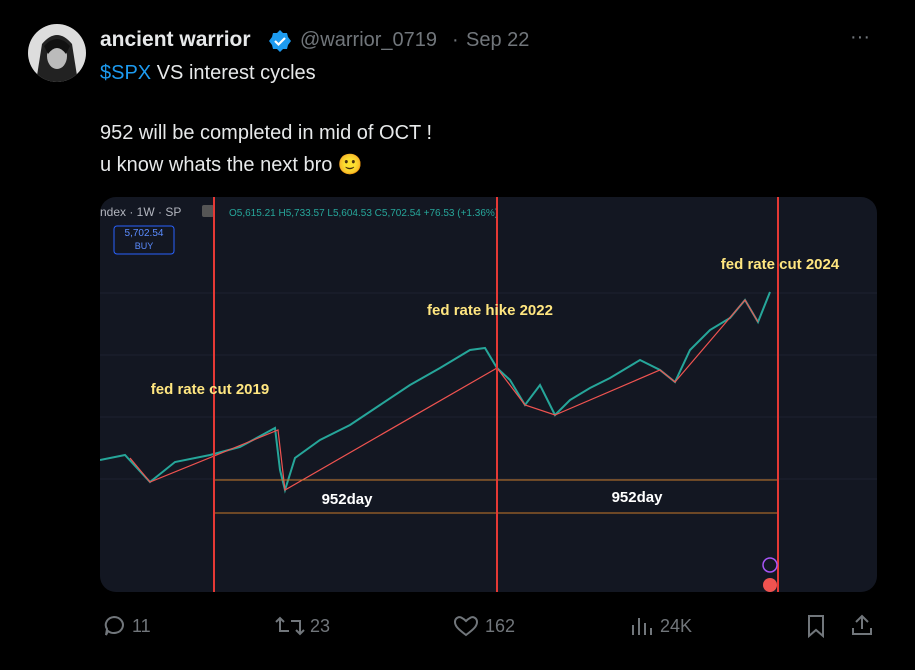 The image size is (915, 670). I want to click on author-name: ancient warrior, so click(175, 39).